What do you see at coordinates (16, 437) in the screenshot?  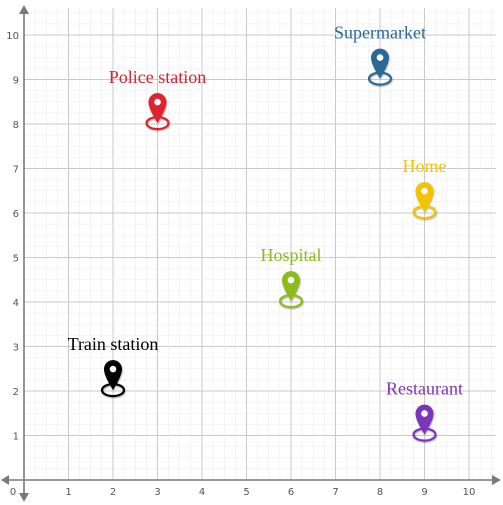 I see `y-tick-label: 1` at bounding box center [16, 437].